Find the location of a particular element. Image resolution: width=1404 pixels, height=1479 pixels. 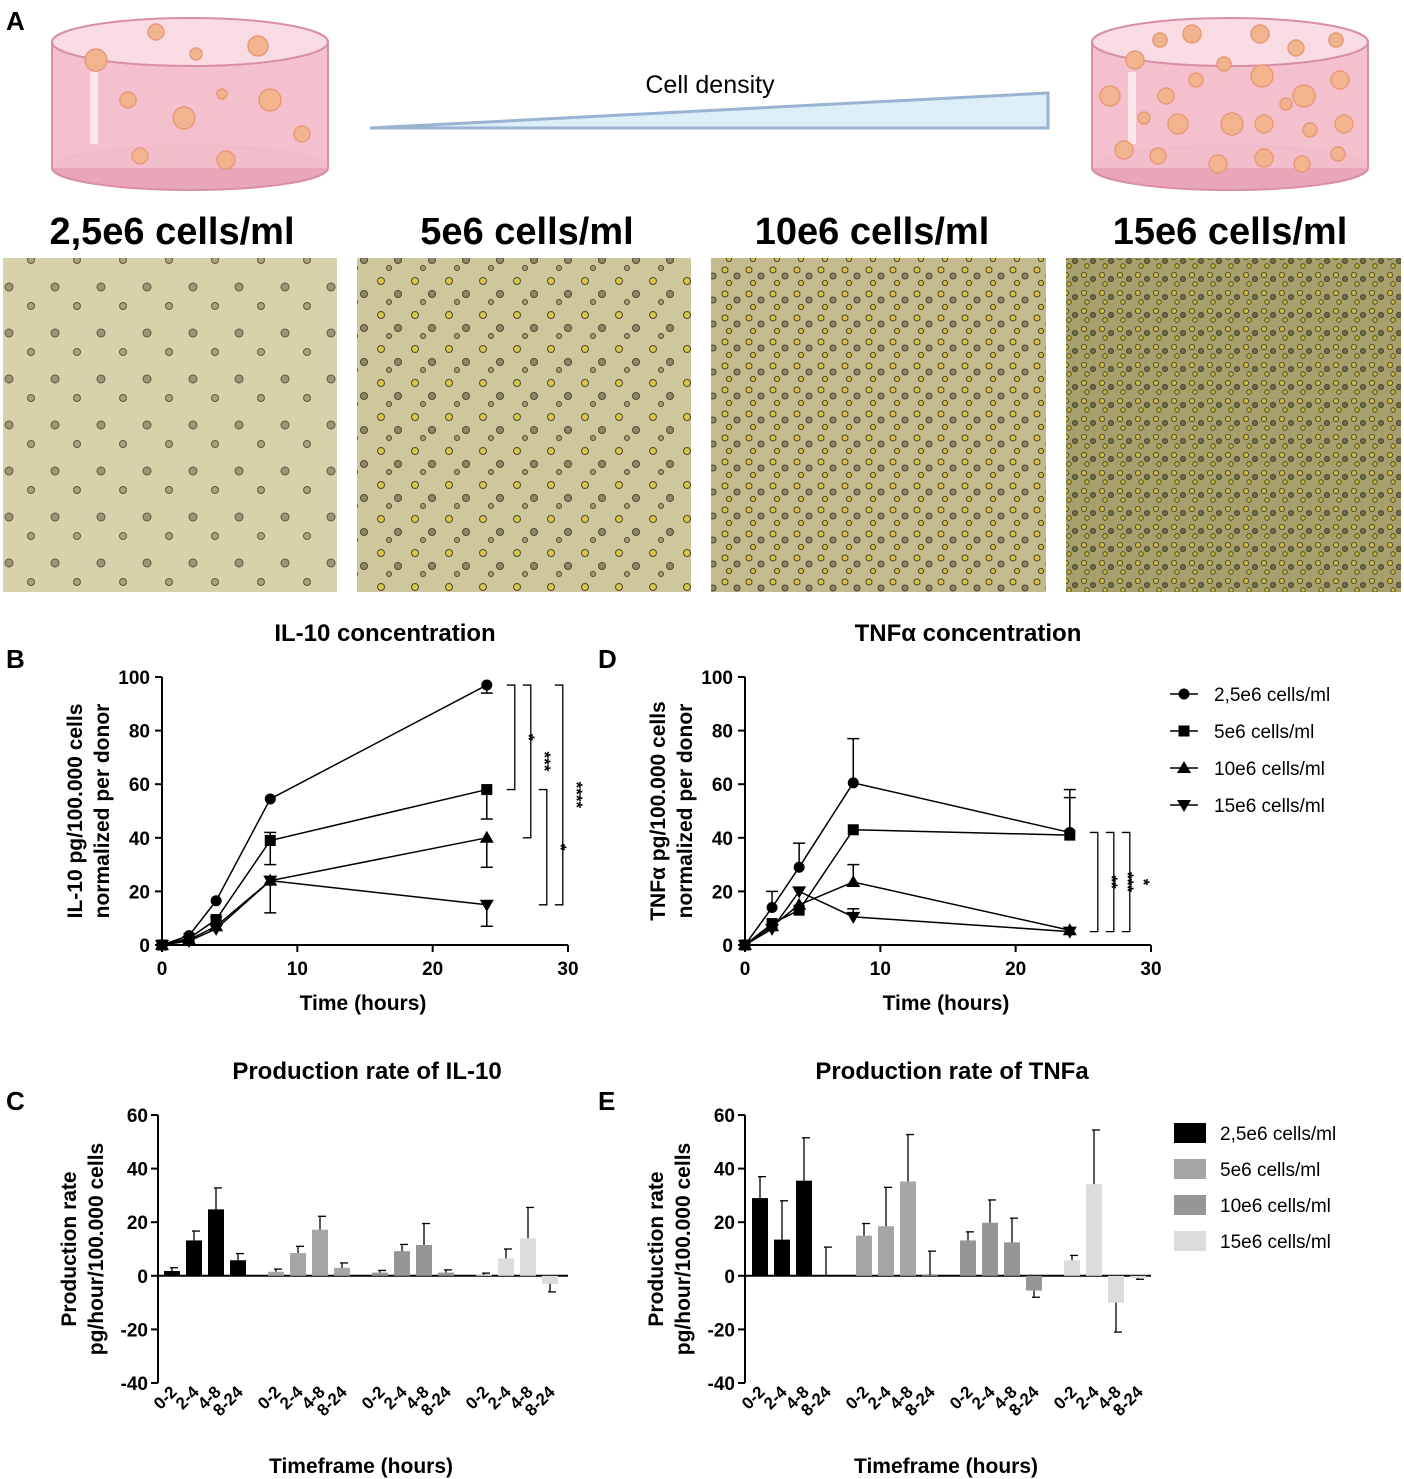

panel-letter-d: D is located at coordinates (607, 659).